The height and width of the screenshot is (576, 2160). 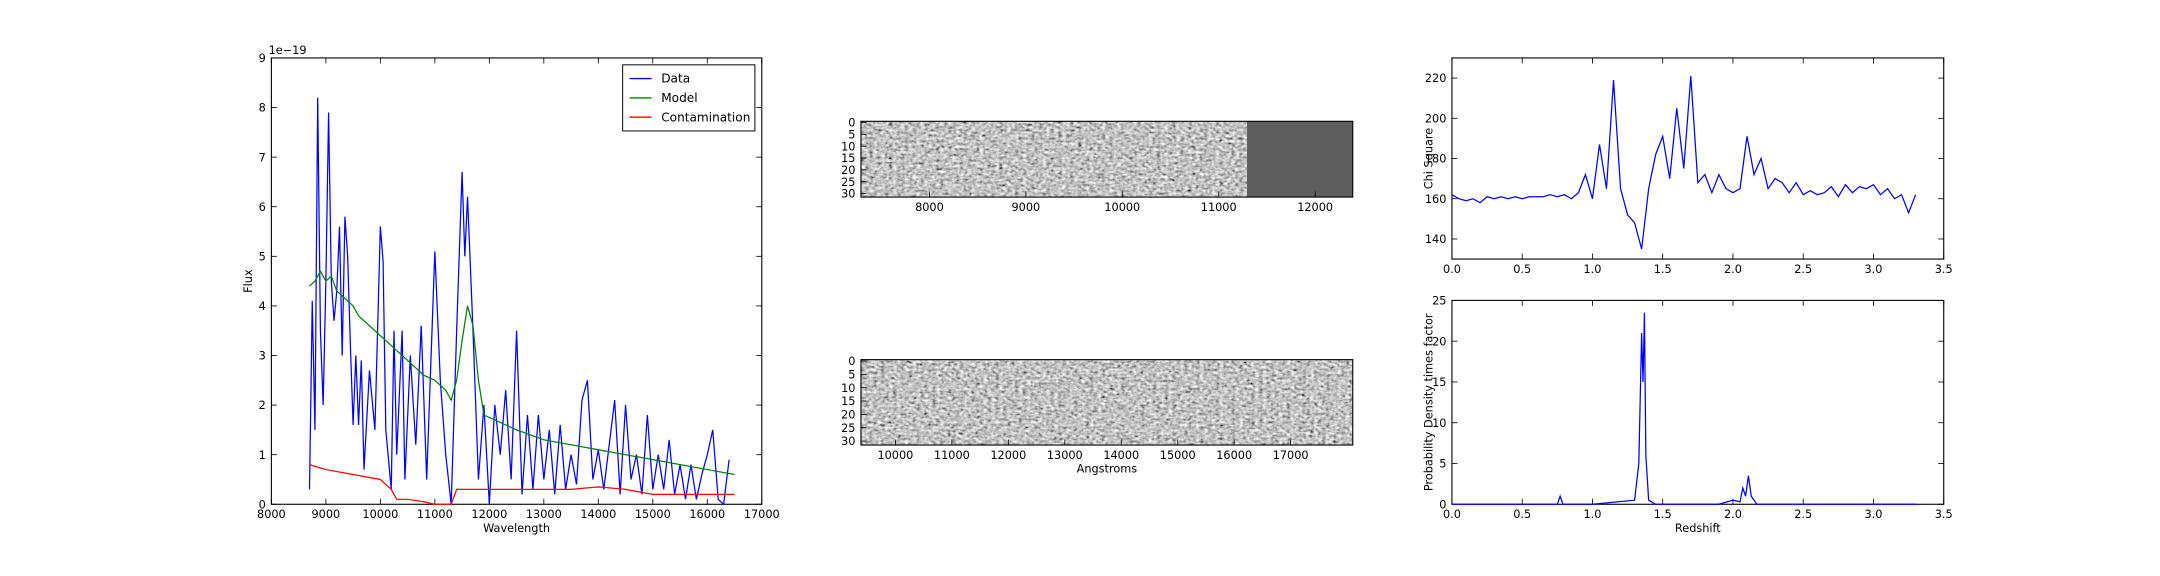 What do you see at coordinates (1436, 239) in the screenshot?
I see `y-tick-label: 140` at bounding box center [1436, 239].